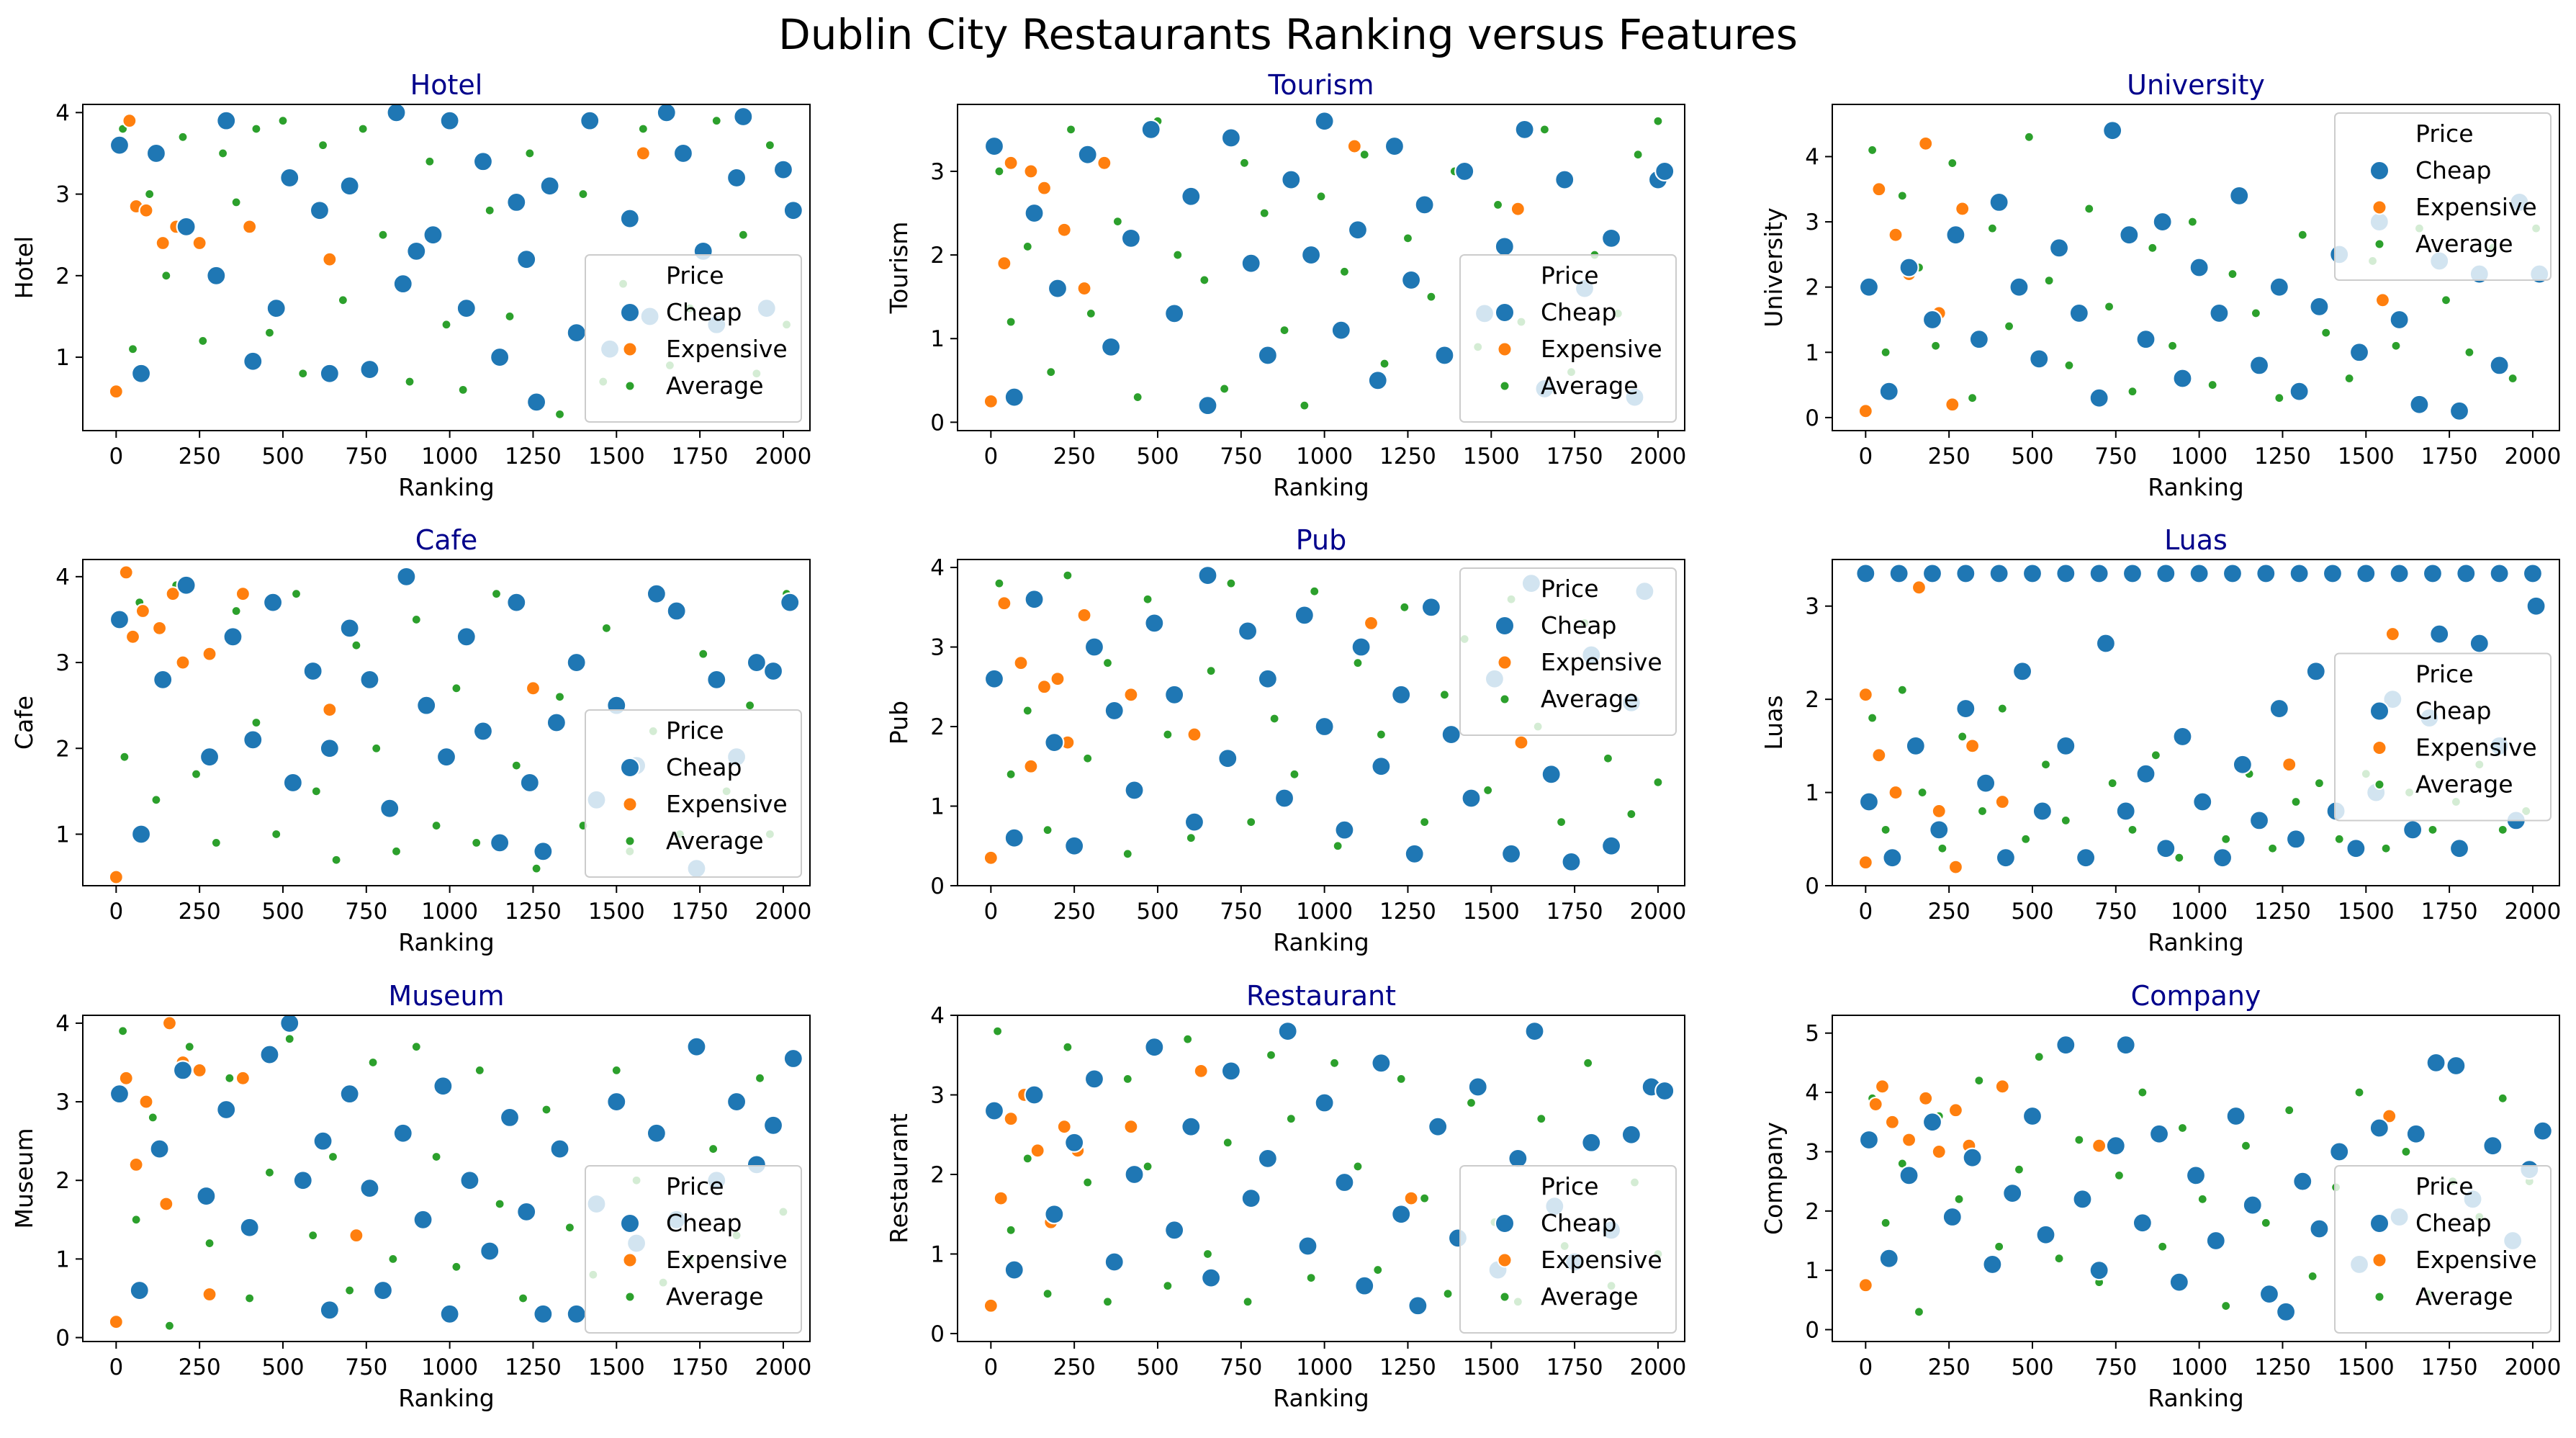 This screenshot has height=1438, width=2576. Describe the element at coordinates (446, 1178) in the screenshot. I see `axes-frame` at that location.